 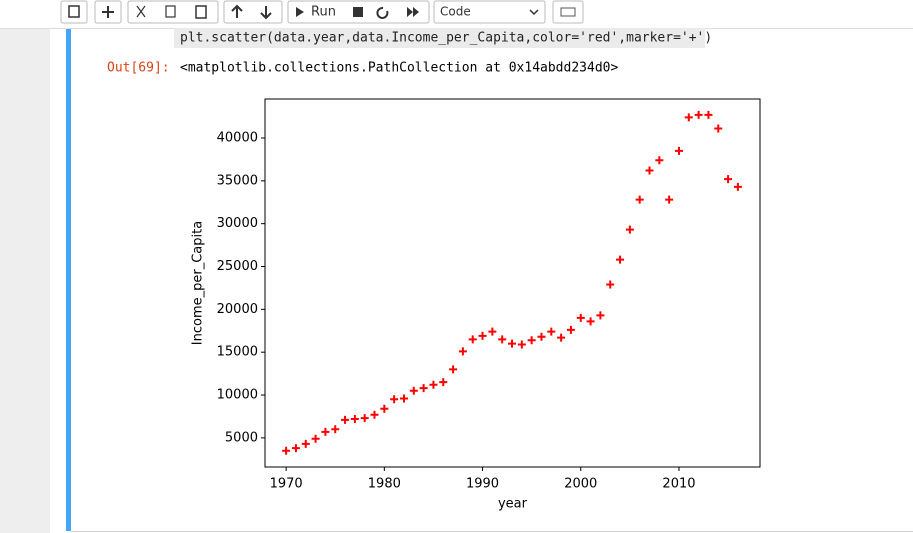 I want to click on out-prompt: Out[69]:, so click(x=138, y=68).